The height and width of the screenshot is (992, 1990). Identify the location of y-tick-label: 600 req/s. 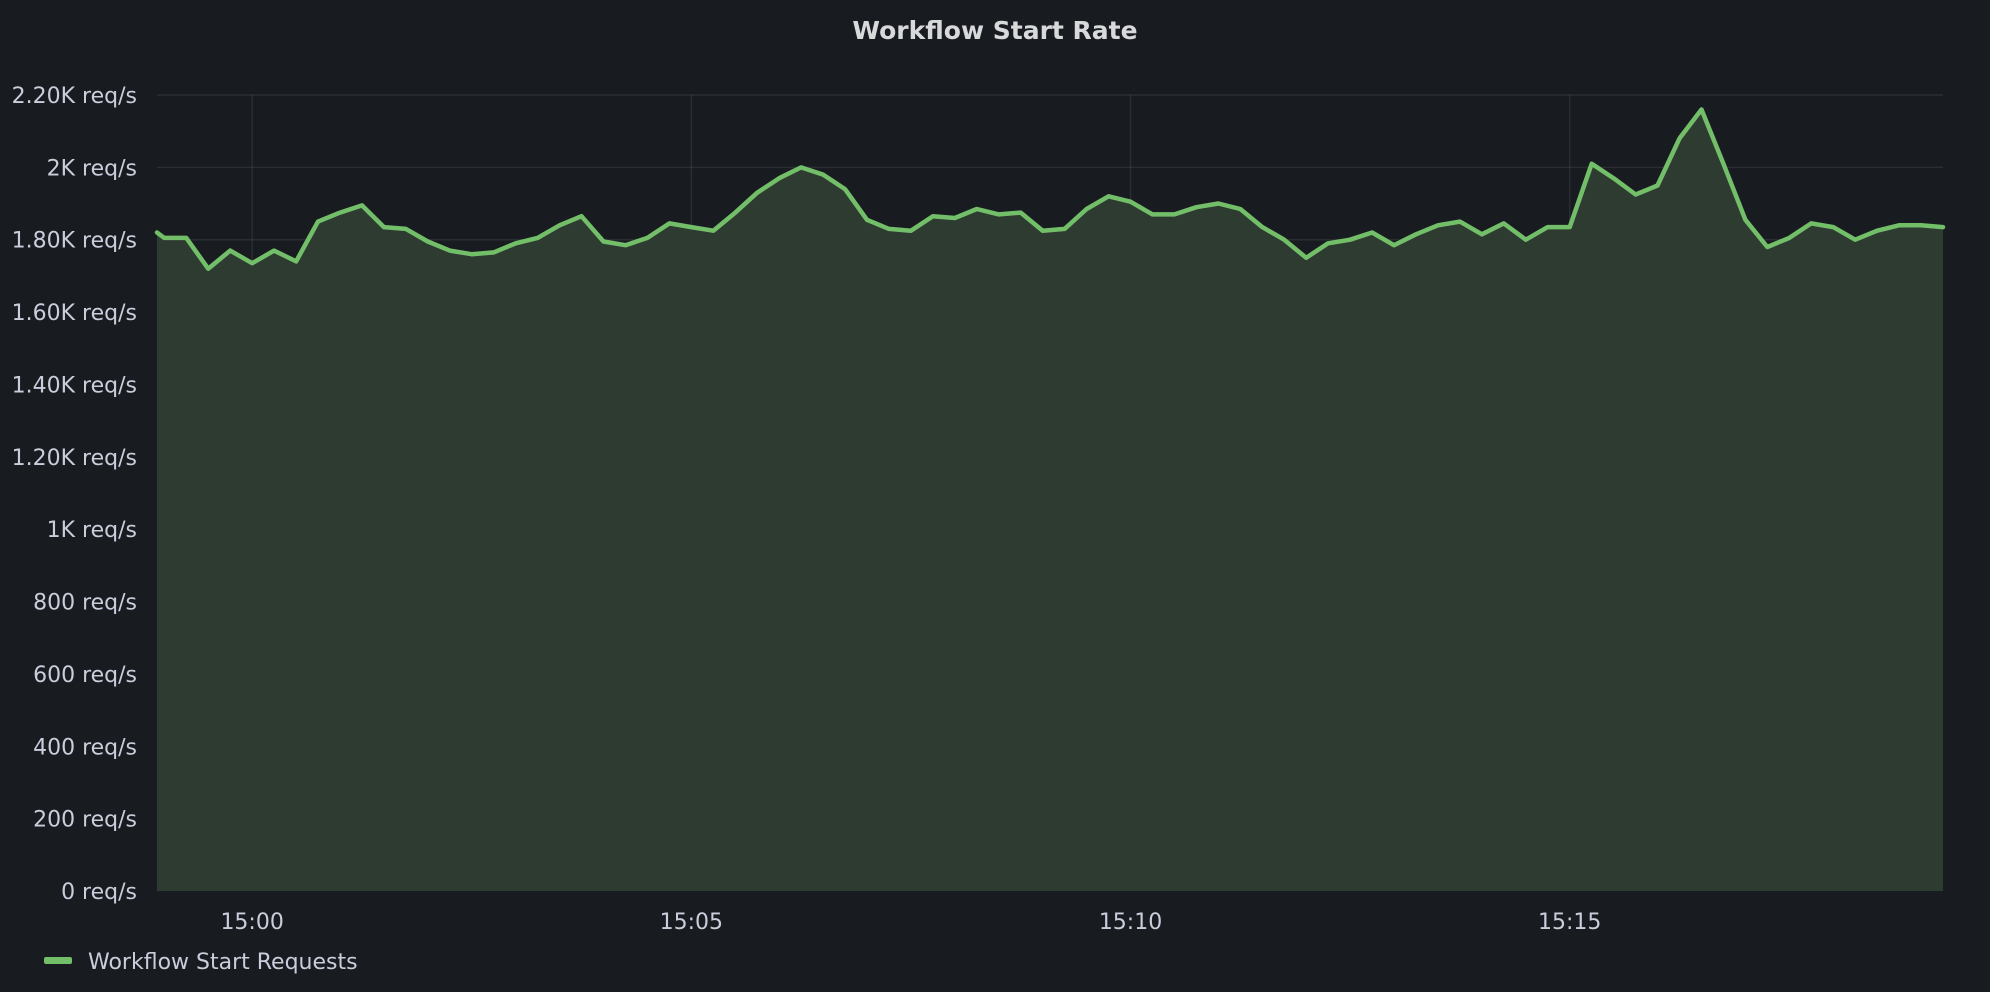
(85, 675).